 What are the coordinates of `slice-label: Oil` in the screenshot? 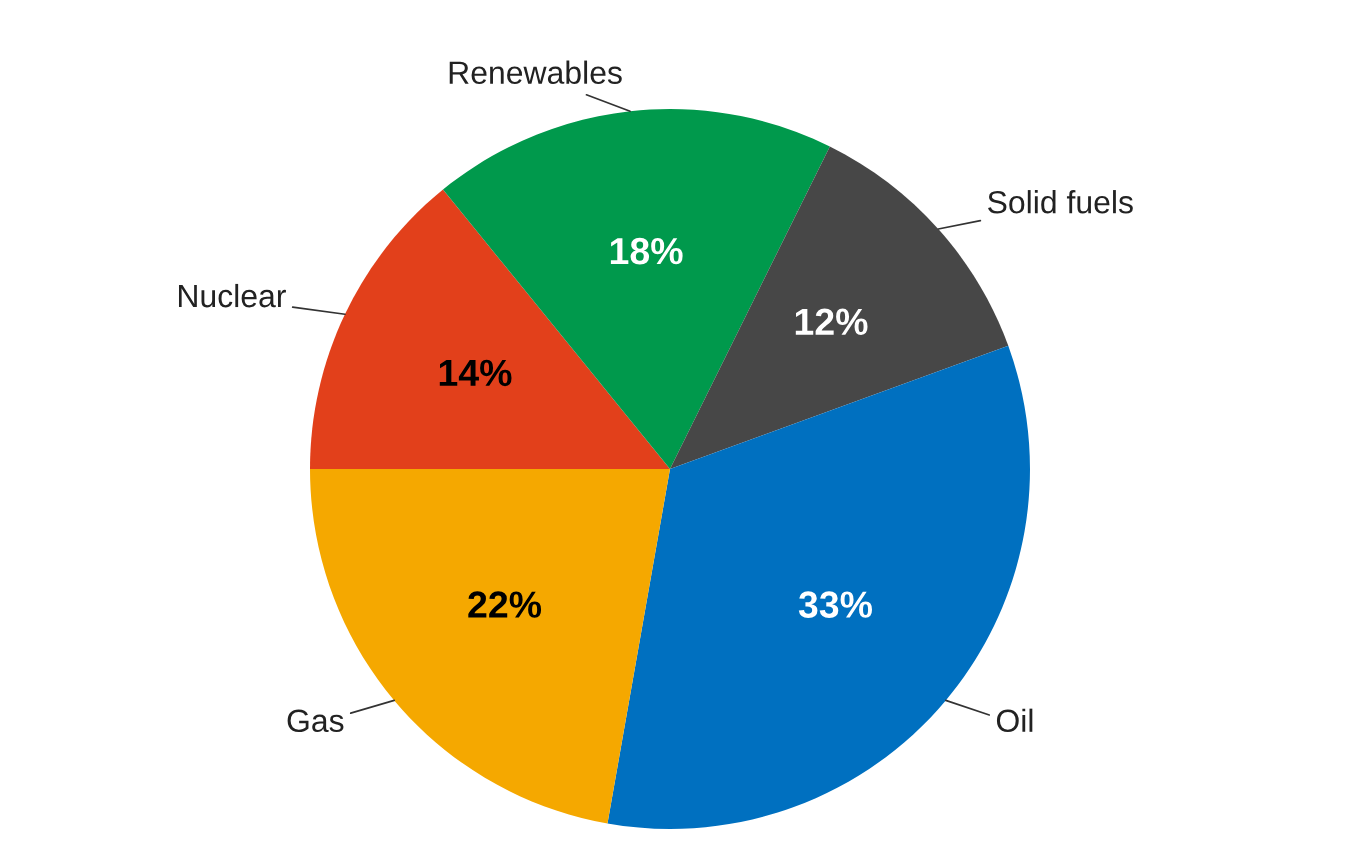 It's located at (1014, 720).